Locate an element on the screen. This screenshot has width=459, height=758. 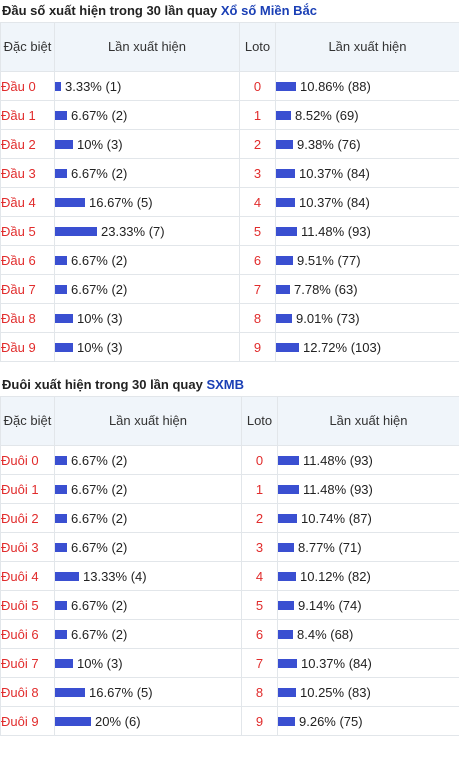
dac-biet-cell: 3.33% (1) is located at coordinates (147, 86).